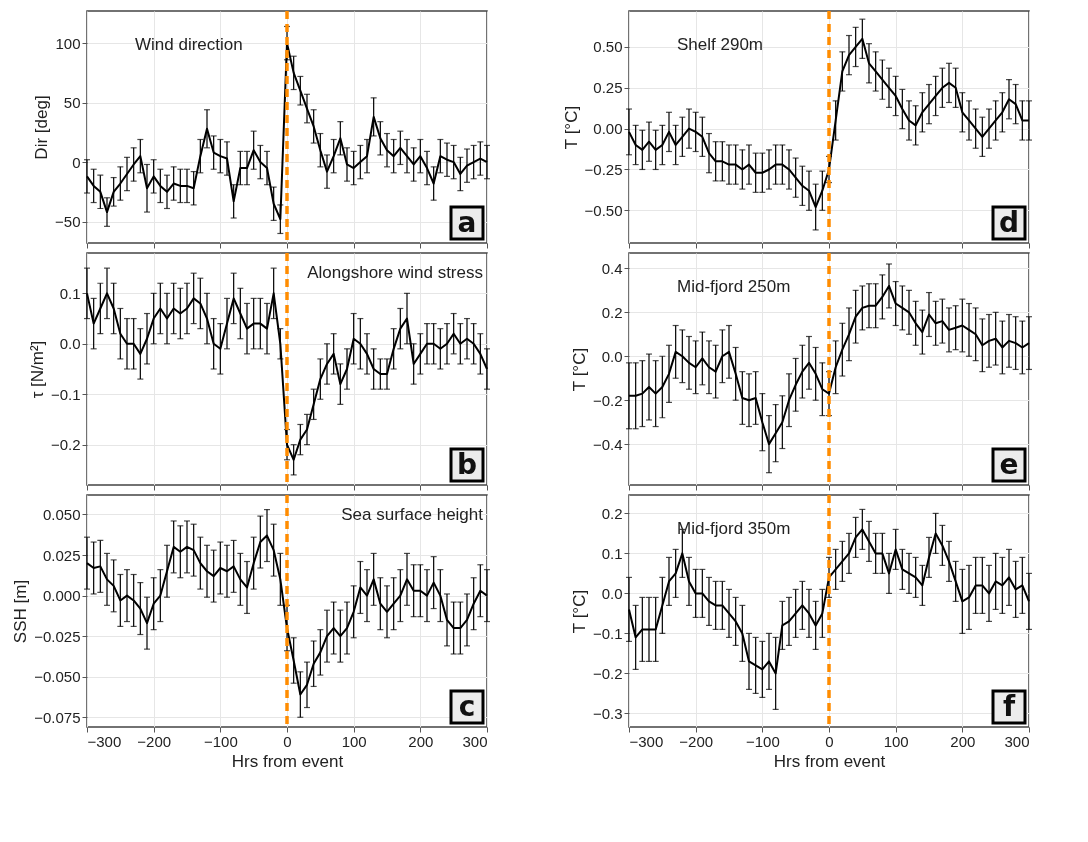  Describe the element at coordinates (720, 44) in the screenshot. I see `annotation: Shelf 290m` at that location.